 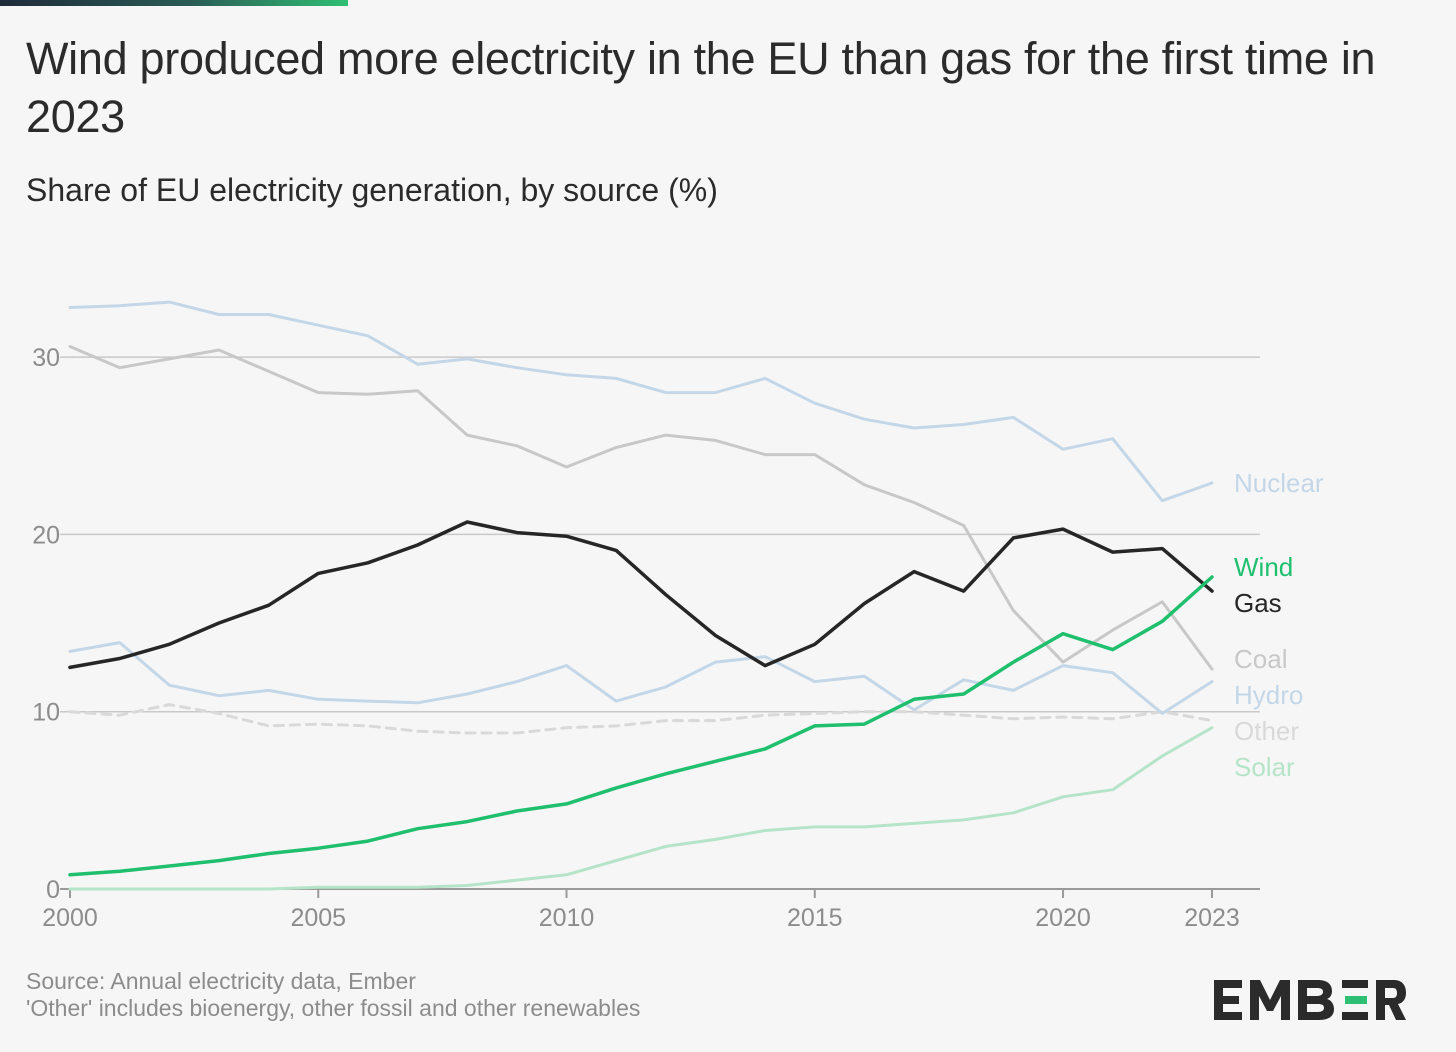 What do you see at coordinates (1212, 918) in the screenshot?
I see `x-tick-label: 2023` at bounding box center [1212, 918].